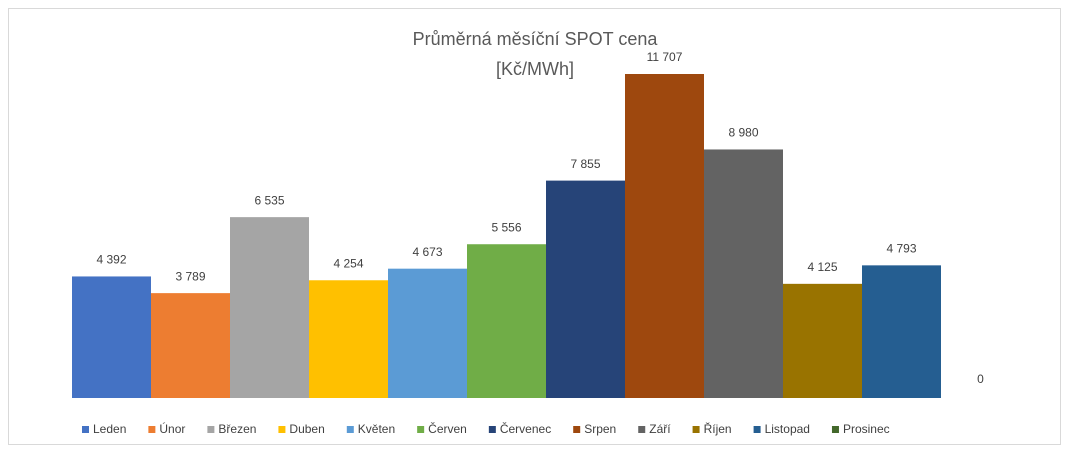 The image size is (1068, 450). What do you see at coordinates (665, 57) in the screenshot?
I see `data-label: 11 707` at bounding box center [665, 57].